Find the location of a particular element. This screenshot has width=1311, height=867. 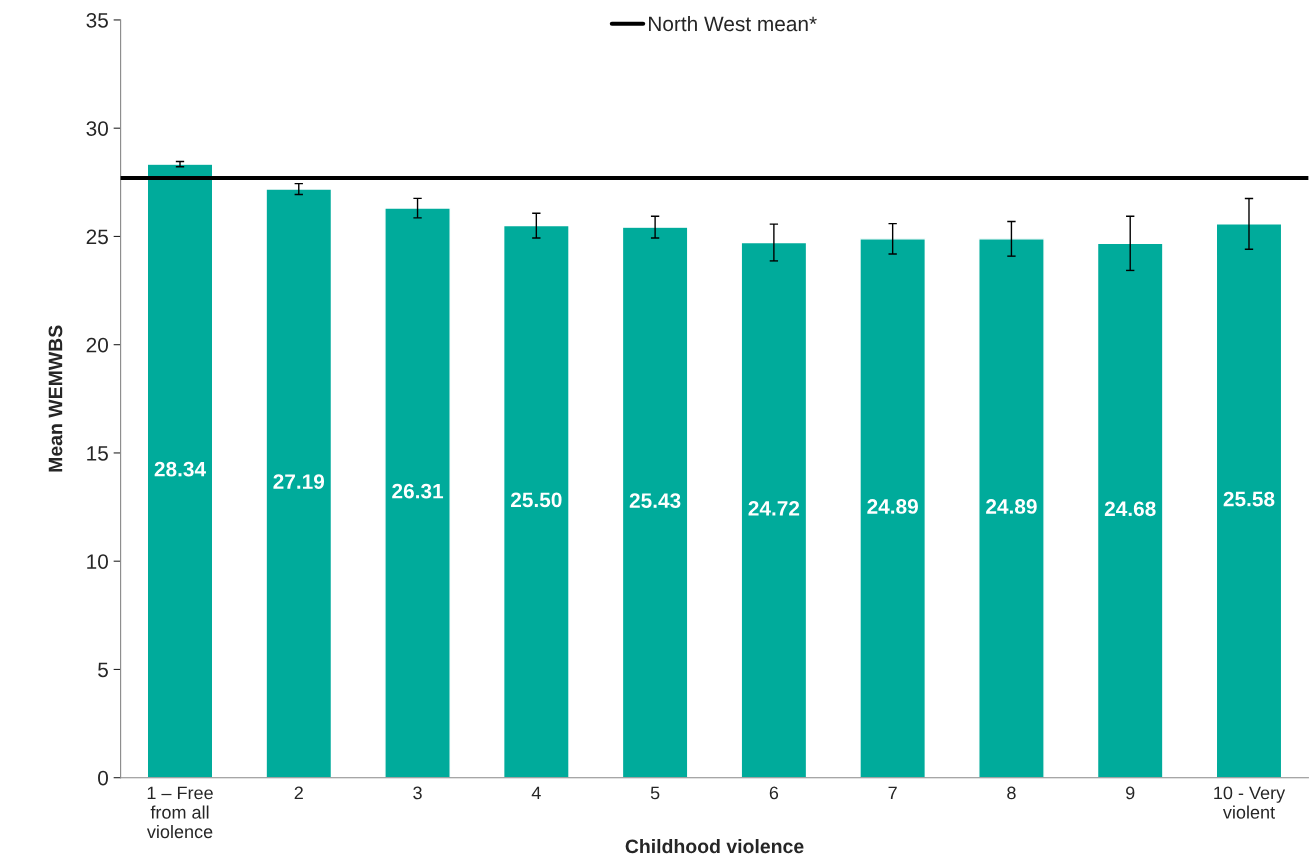

data-label: 27.19 is located at coordinates (299, 481).